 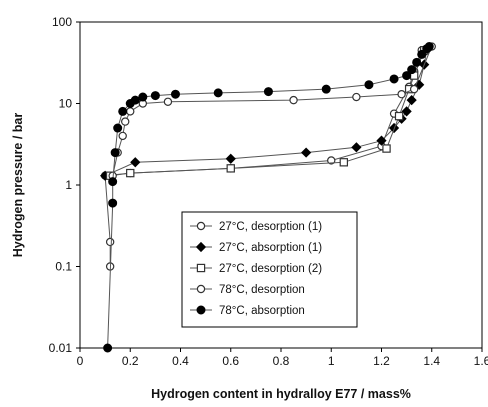 What do you see at coordinates (63, 267) in the screenshot?
I see `y-tick-label: 0.1` at bounding box center [63, 267].